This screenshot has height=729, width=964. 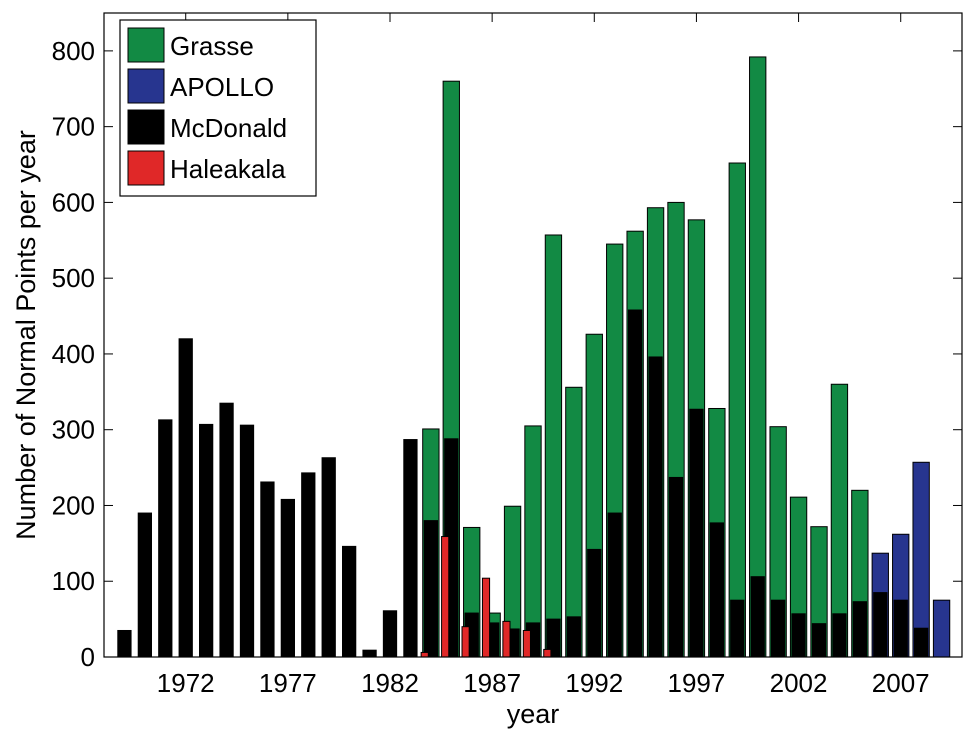 I want to click on y-tick-label: 0, so click(x=88, y=657).